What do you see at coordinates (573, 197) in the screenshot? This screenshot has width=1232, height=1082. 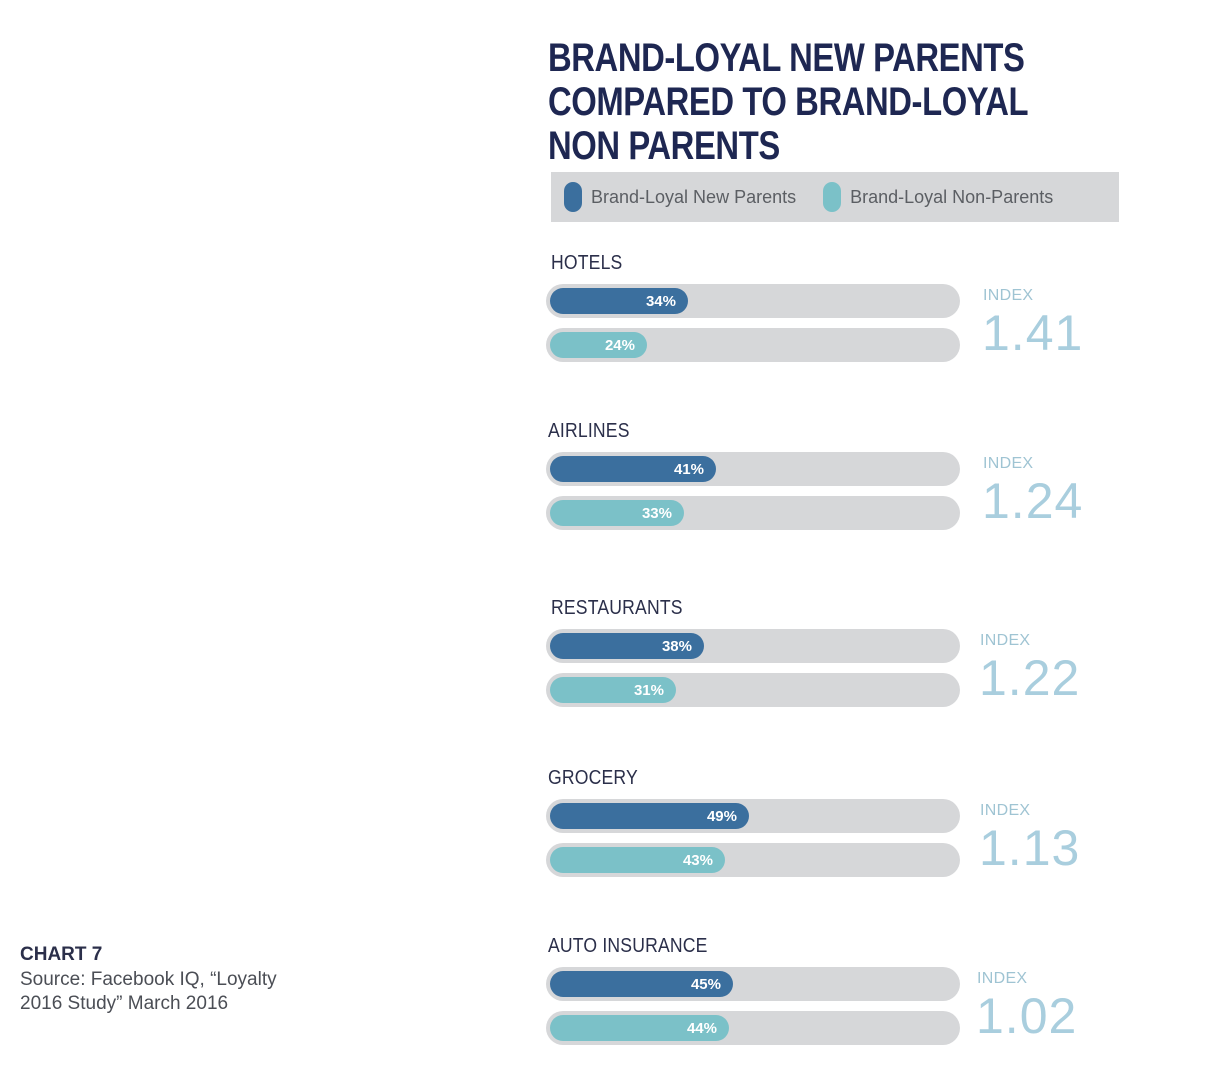 I see `legend-swatch-parents` at bounding box center [573, 197].